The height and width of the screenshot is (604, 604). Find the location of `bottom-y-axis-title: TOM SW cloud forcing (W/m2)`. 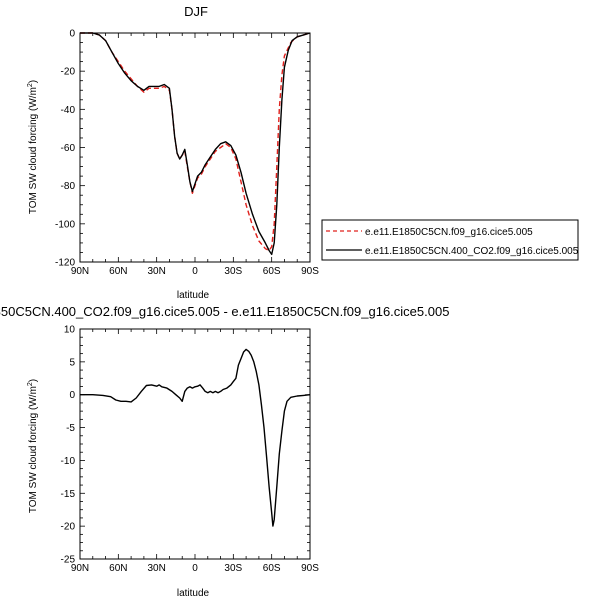

bottom-y-axis-title: TOM SW cloud forcing (W/m2) is located at coordinates (33, 446).